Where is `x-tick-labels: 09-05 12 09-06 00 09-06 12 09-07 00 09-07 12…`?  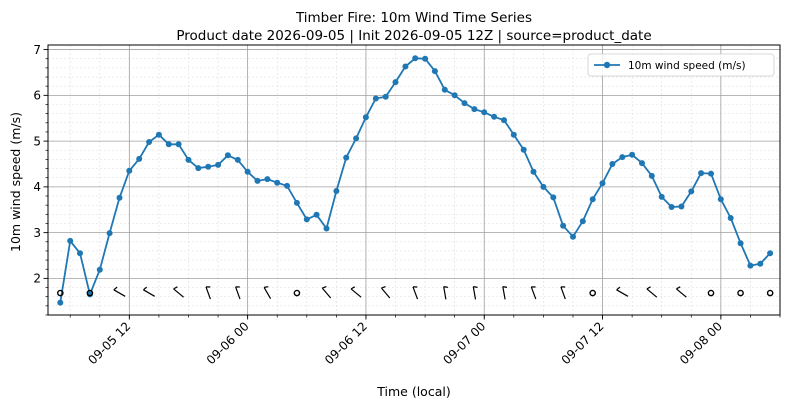 x-tick-labels: 09-05 12 09-06 00 09-06 12 09-07 00 09-07 12… is located at coordinates (405, 343).